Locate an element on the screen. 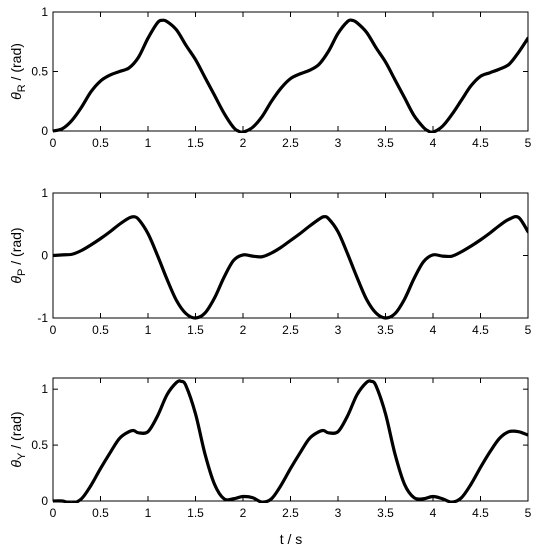 This screenshot has width=538, height=550. y-tick-label: -1 is located at coordinates (42, 318).